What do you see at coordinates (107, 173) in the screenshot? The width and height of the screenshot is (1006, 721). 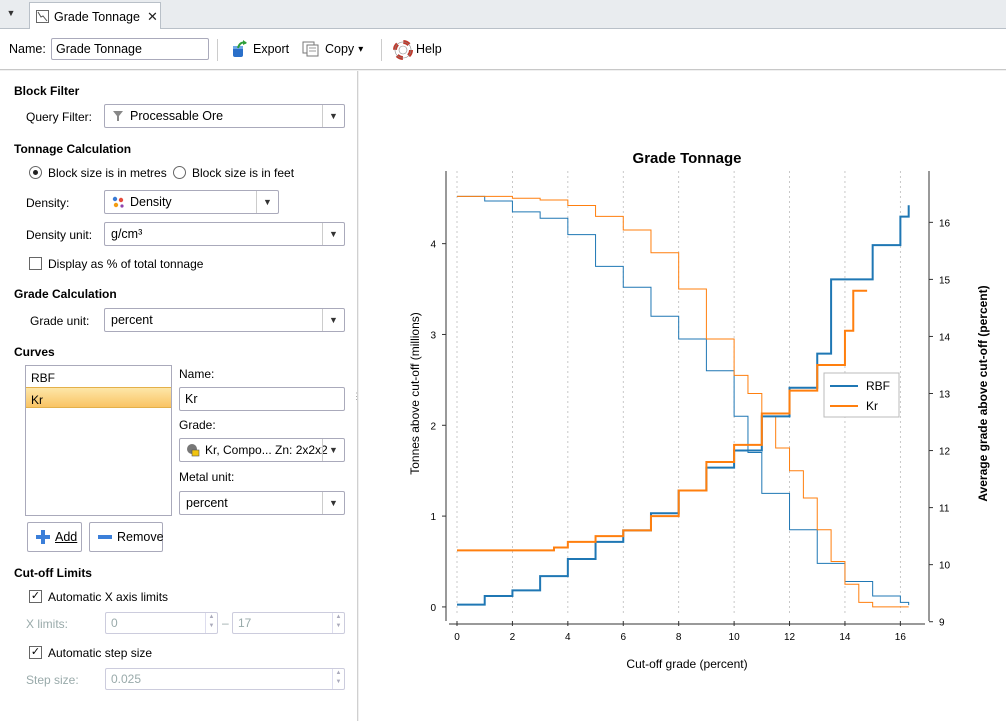 I see `radio-metres-label: Block size is in metres` at bounding box center [107, 173].